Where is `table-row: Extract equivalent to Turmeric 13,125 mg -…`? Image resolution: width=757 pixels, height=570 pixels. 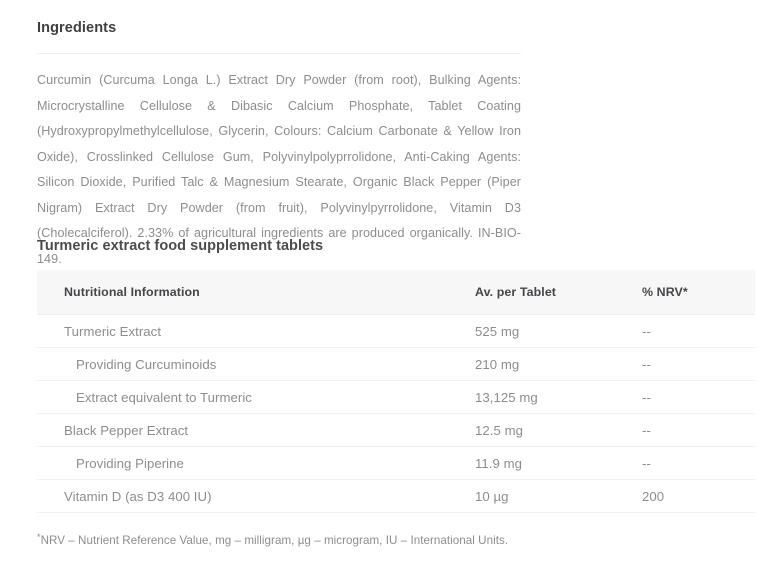 table-row: Extract equivalent to Turmeric 13,125 mg -… is located at coordinates (396, 397).